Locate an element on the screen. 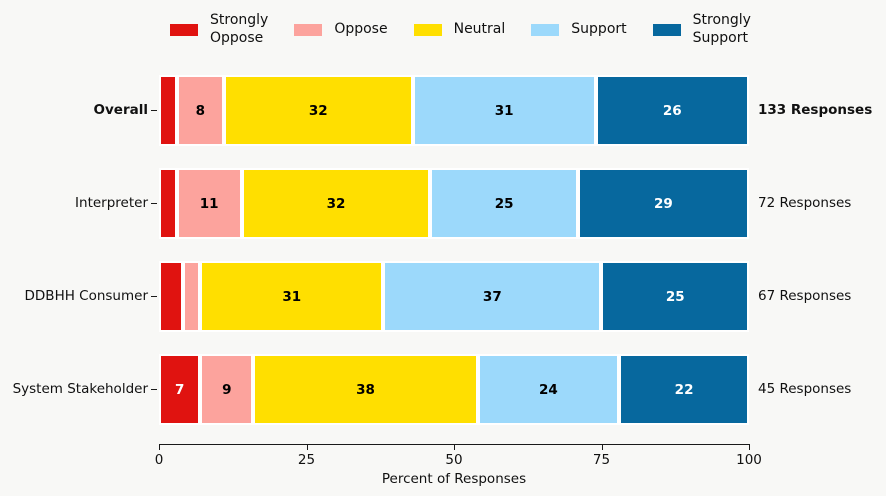  bar-segment-neutral: 31 is located at coordinates (292, 296).